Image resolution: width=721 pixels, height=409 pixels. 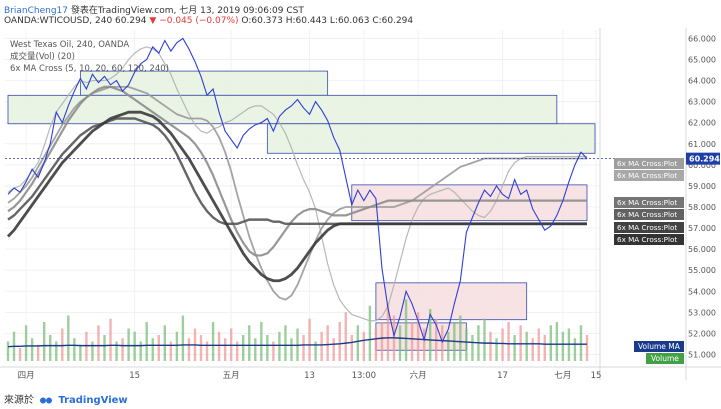 I want to click on footer: 來源於 TradingView, so click(x=66, y=398).